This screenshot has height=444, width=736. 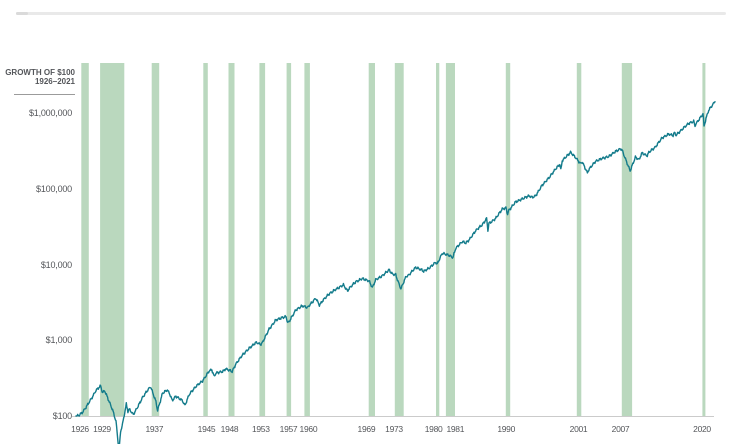 What do you see at coordinates (59, 340) in the screenshot?
I see `y-axis-label: $1,000` at bounding box center [59, 340].